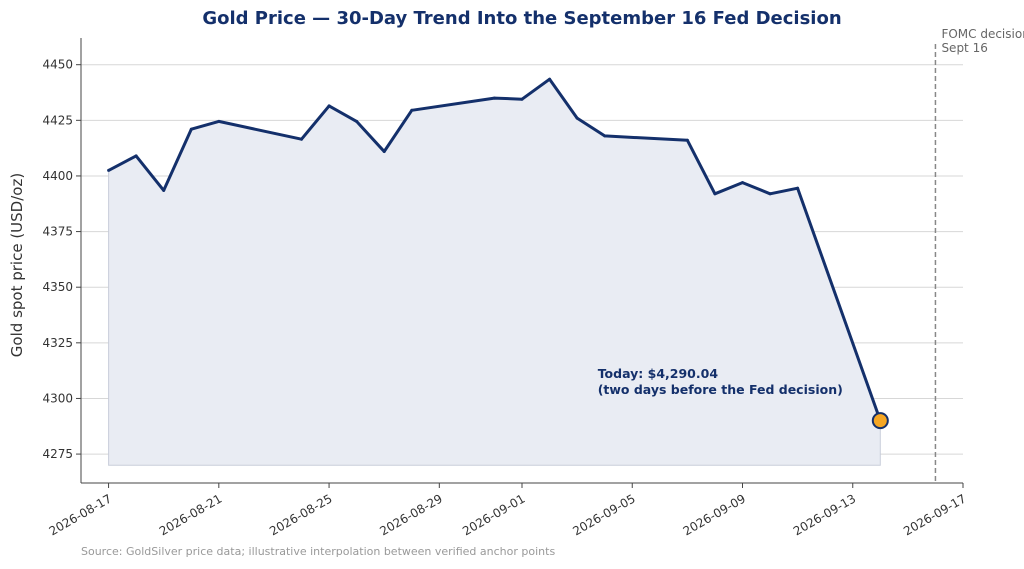  I want to click on annotation-line2: (two days before the Fed decision), so click(720, 389).